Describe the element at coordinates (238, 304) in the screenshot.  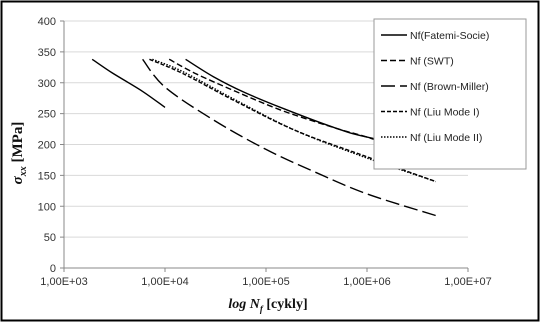
I see `x-axis-prefix: log` at that location.